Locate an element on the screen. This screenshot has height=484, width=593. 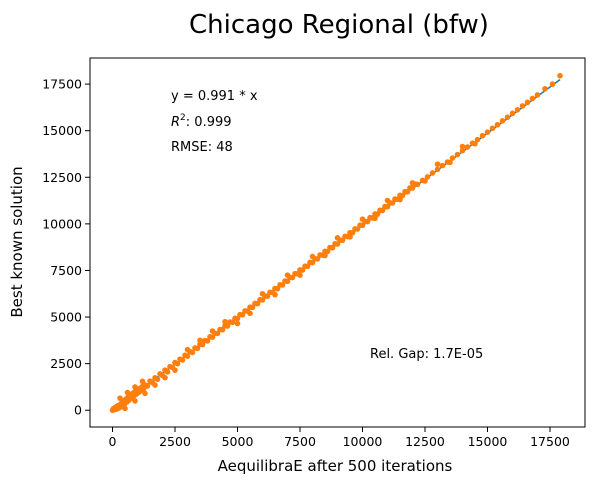
x-tick-label: 7500 is located at coordinates (300, 441).